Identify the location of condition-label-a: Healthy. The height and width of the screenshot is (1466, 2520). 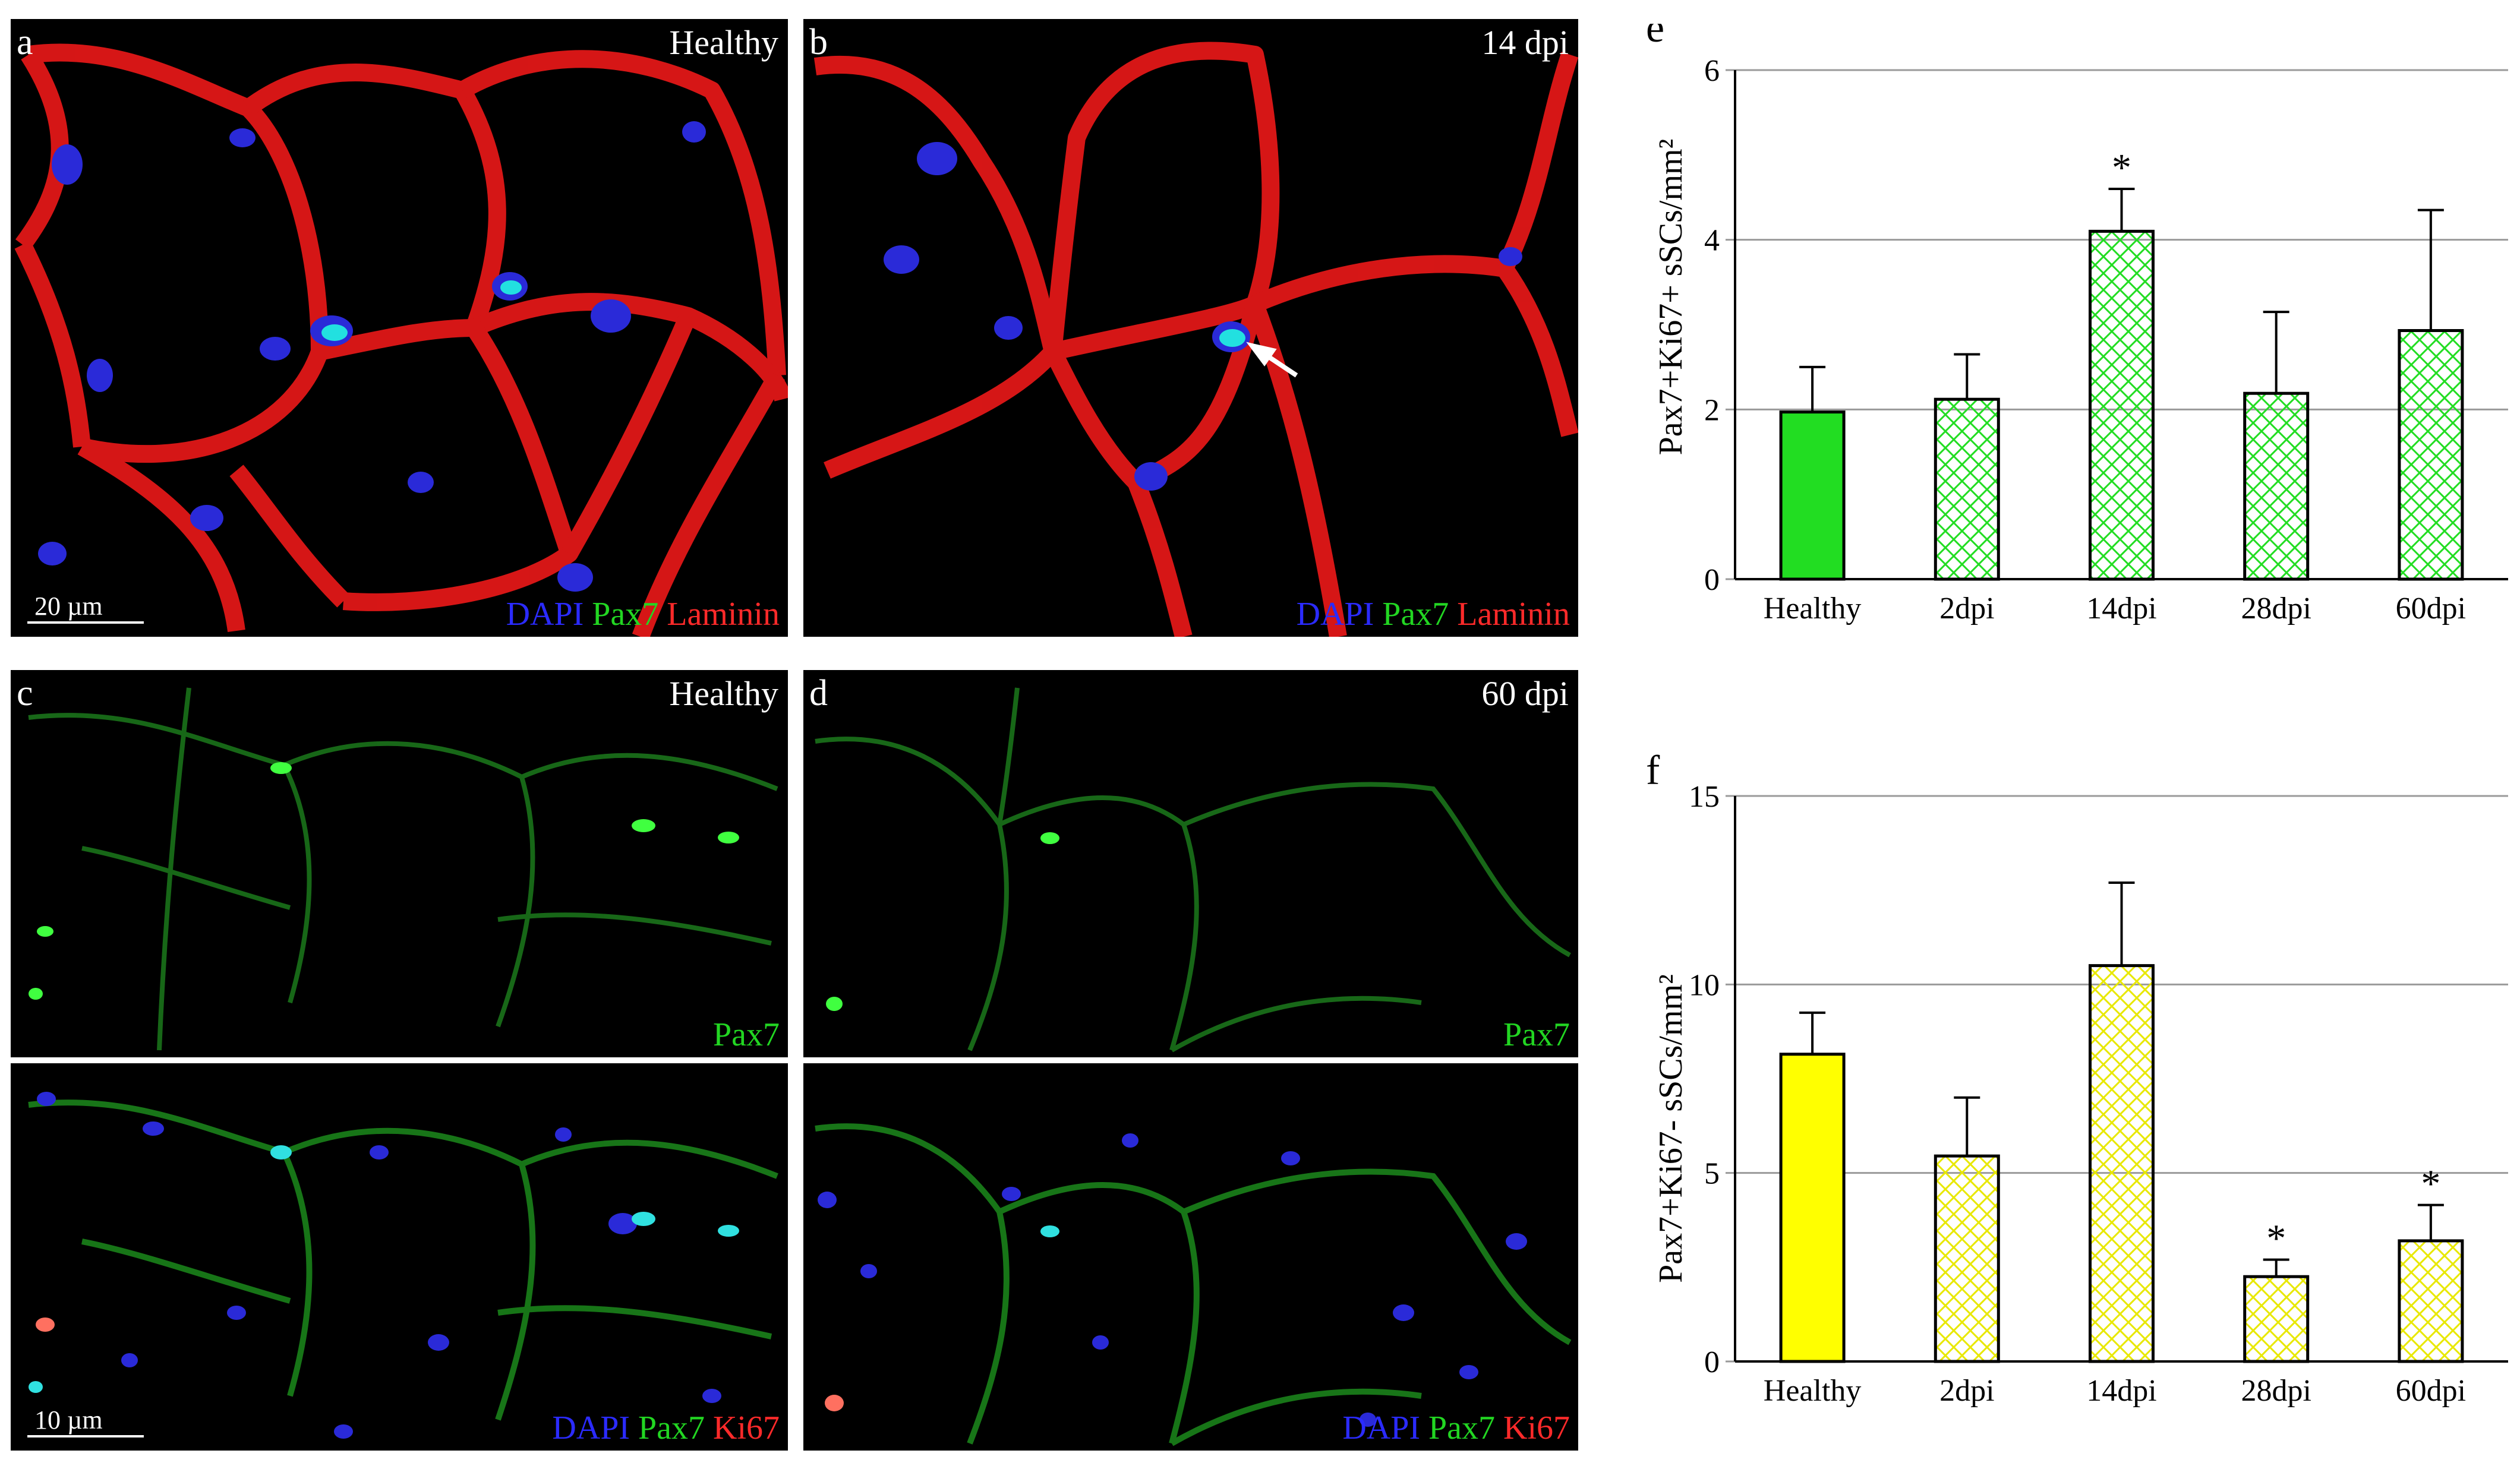
(723, 42).